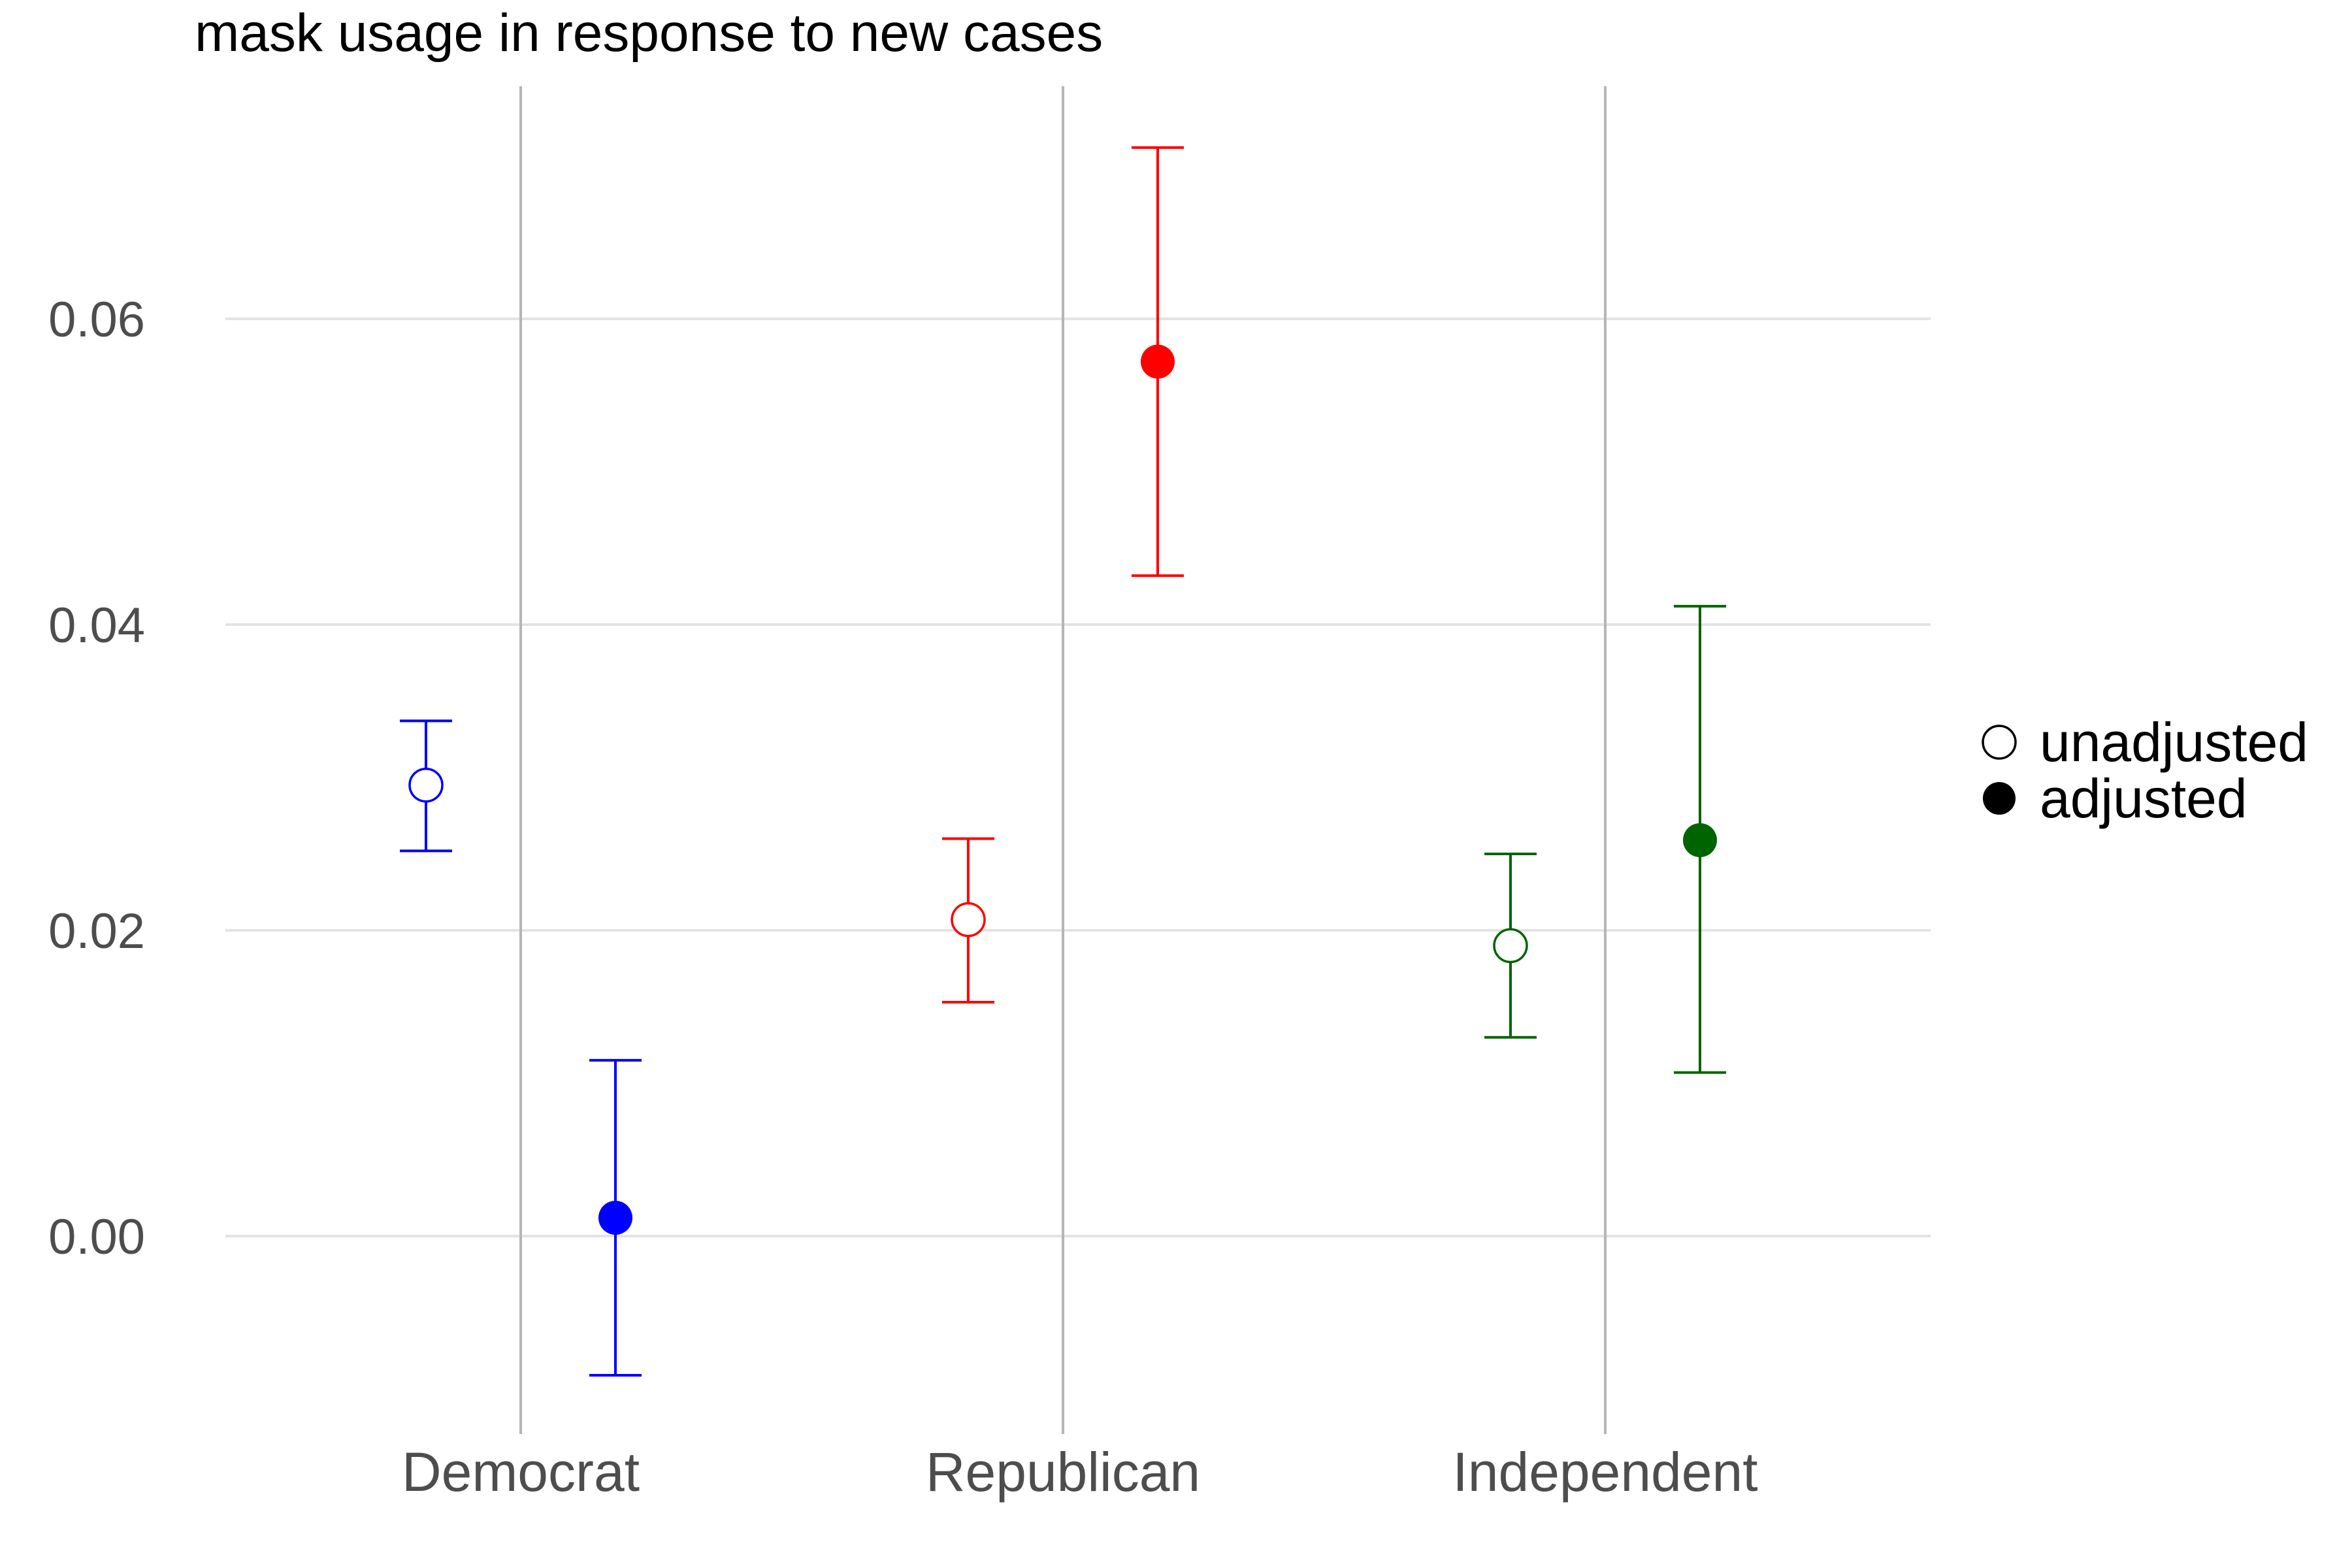  Describe the element at coordinates (96, 320) in the screenshot. I see `y-tick-label: 0.06` at that location.